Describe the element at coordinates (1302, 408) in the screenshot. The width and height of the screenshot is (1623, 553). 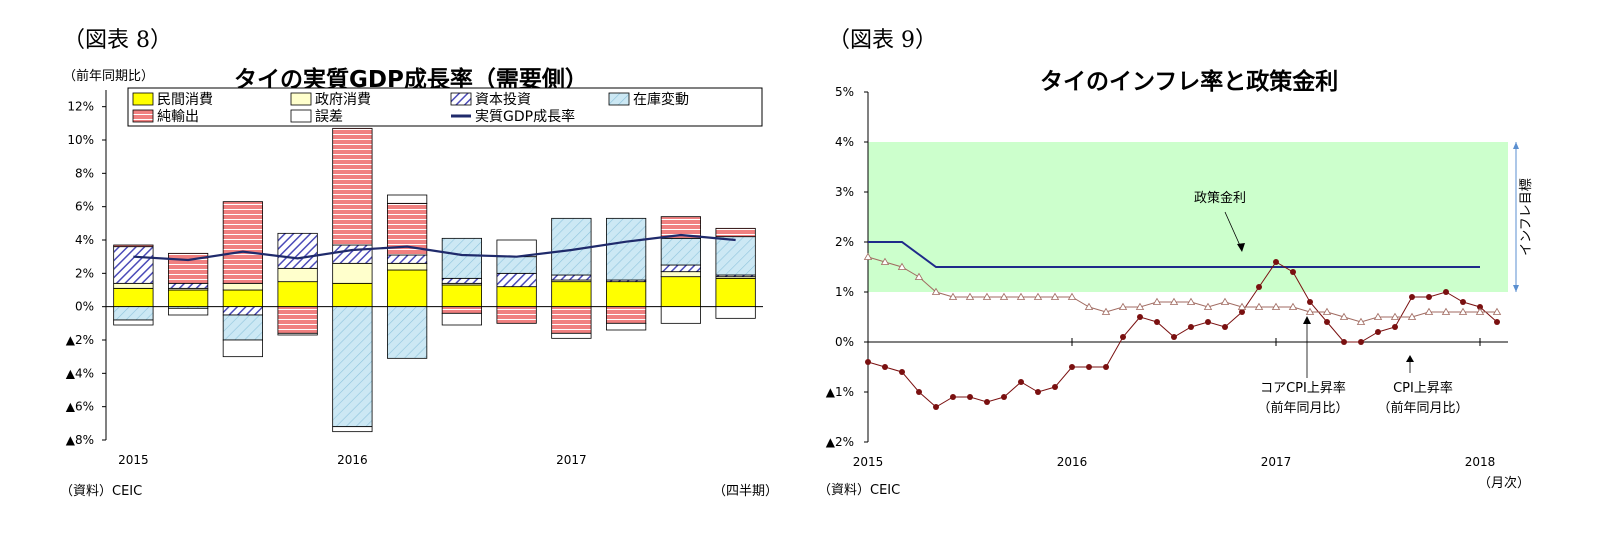
I see `core-cpi-annotation-sub: （前年同月比）` at that location.